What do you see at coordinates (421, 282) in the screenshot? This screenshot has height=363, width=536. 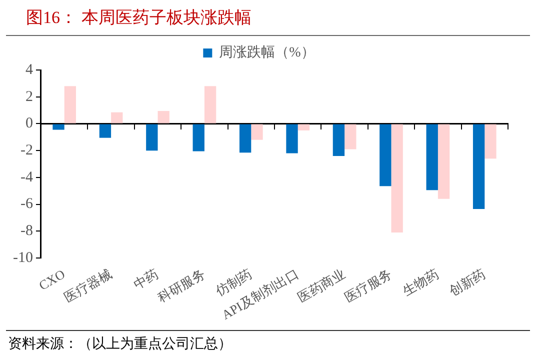 I see `x-tick-label: 生物药` at bounding box center [421, 282].